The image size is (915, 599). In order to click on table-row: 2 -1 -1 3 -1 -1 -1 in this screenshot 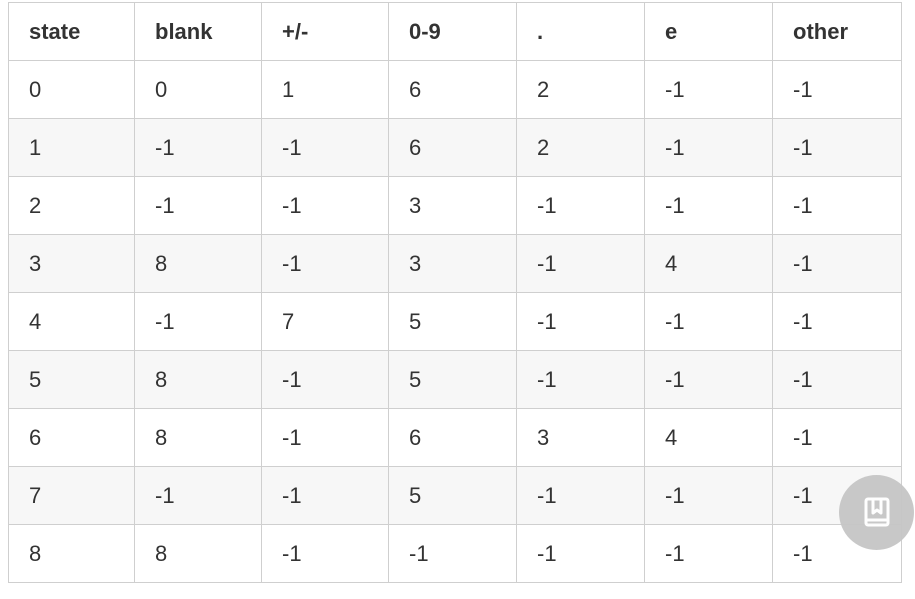, I will do `click(455, 205)`.